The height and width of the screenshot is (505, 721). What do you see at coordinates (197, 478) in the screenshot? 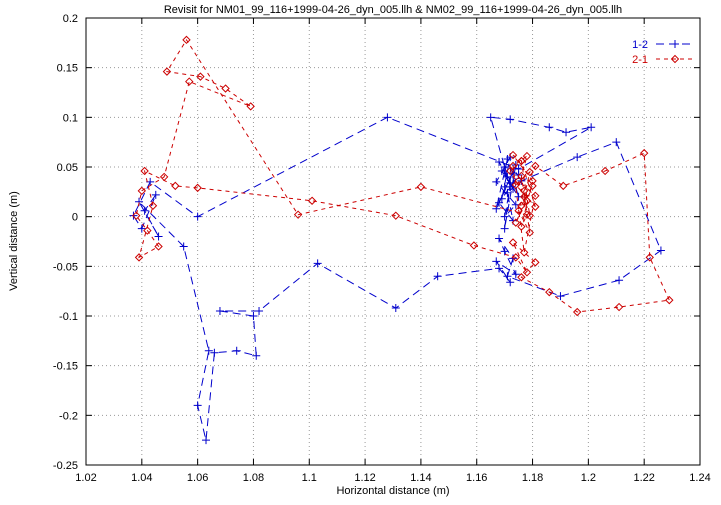
I see `x-tick-label: 1.06` at bounding box center [197, 478].